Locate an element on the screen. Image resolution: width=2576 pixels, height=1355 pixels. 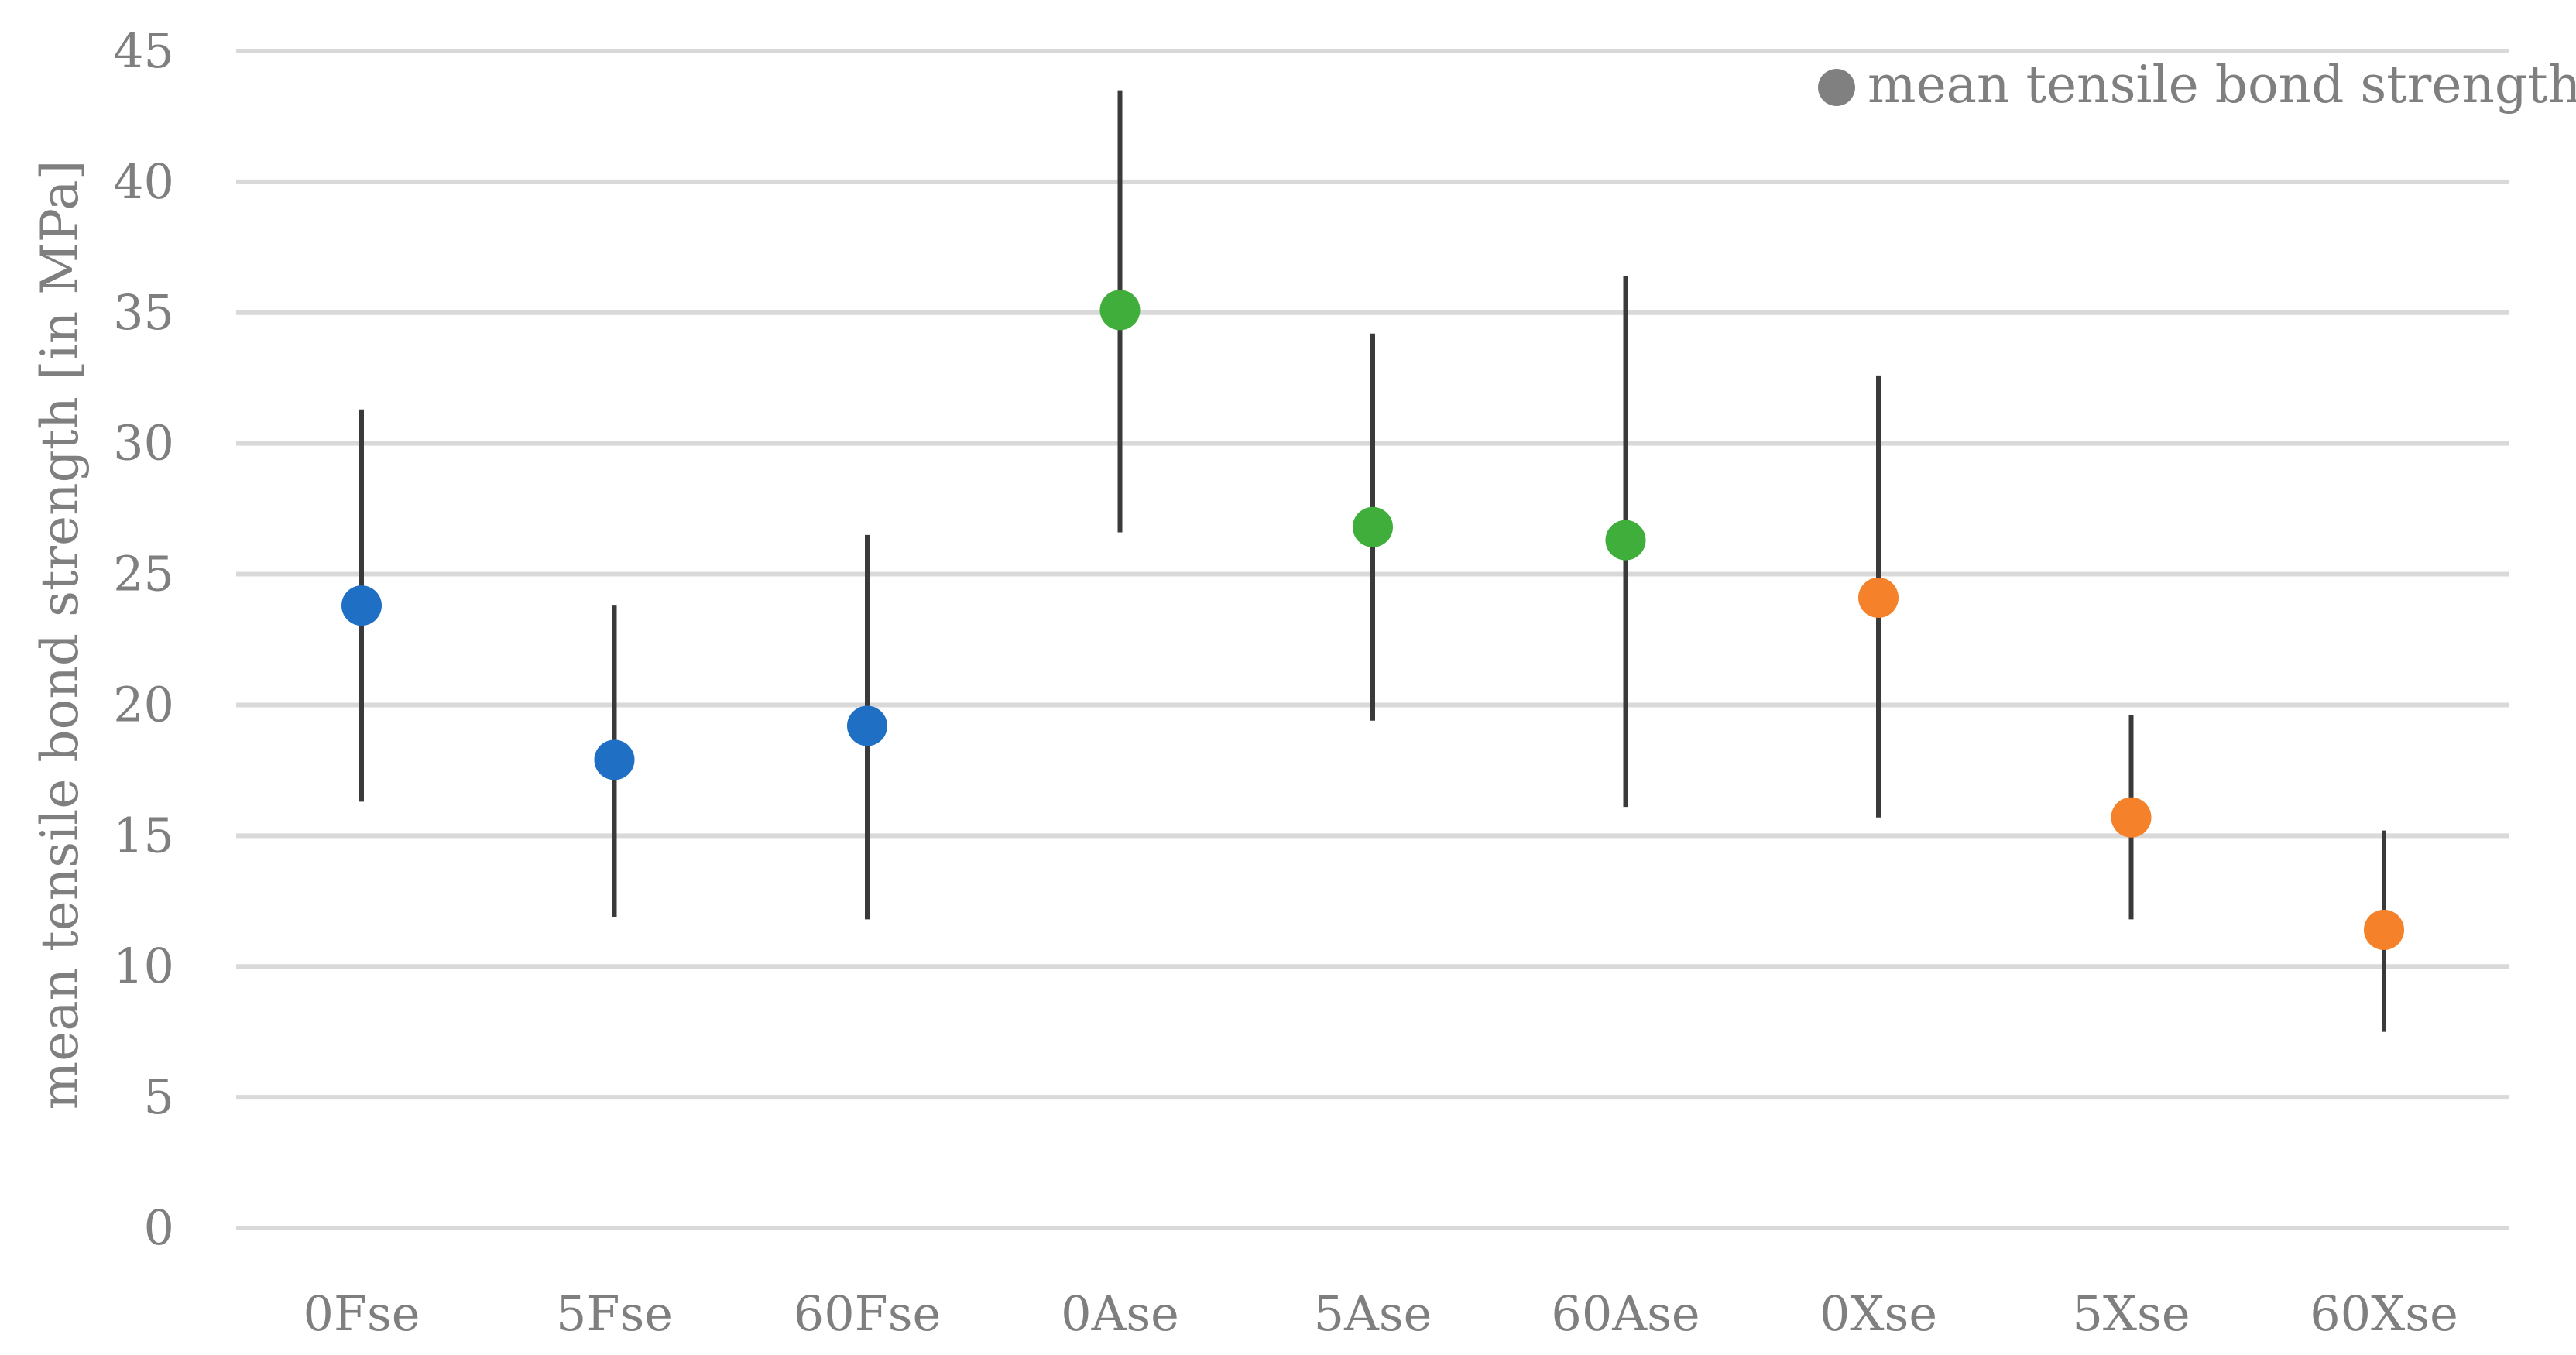
x-tick-label: 5Ase is located at coordinates (1373, 1313).